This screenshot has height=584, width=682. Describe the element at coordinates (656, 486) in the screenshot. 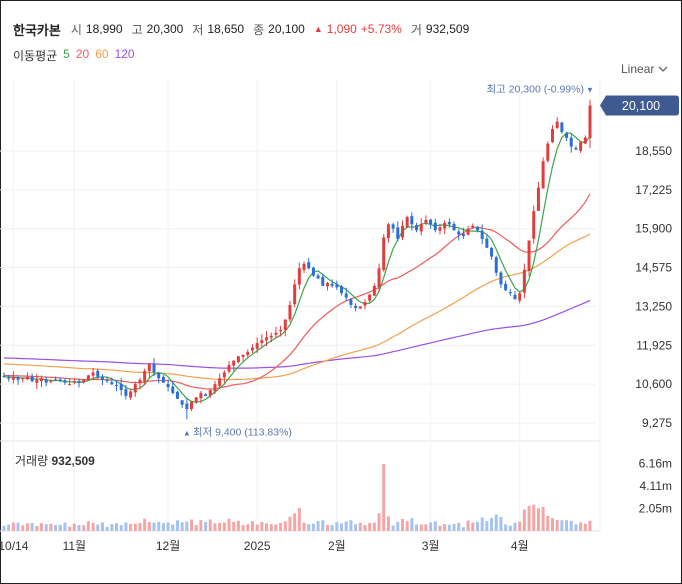

I see `volume-tick-label: 4.11m` at that location.